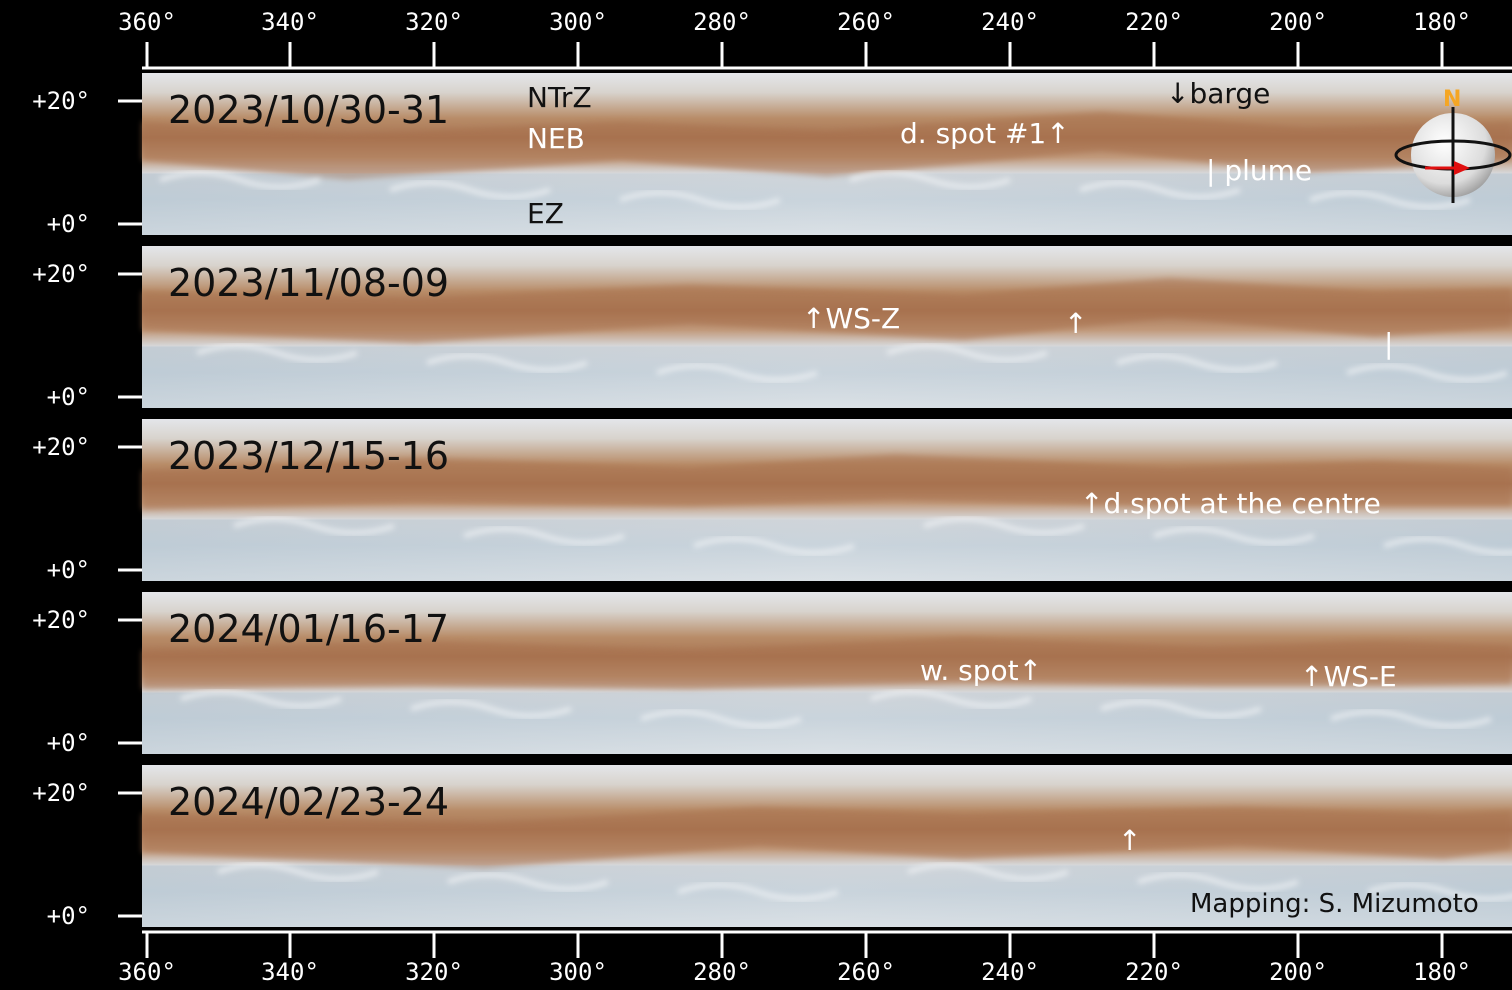  What do you see at coordinates (1010, 22) in the screenshot?
I see `top-tick-label: 240°` at bounding box center [1010, 22].